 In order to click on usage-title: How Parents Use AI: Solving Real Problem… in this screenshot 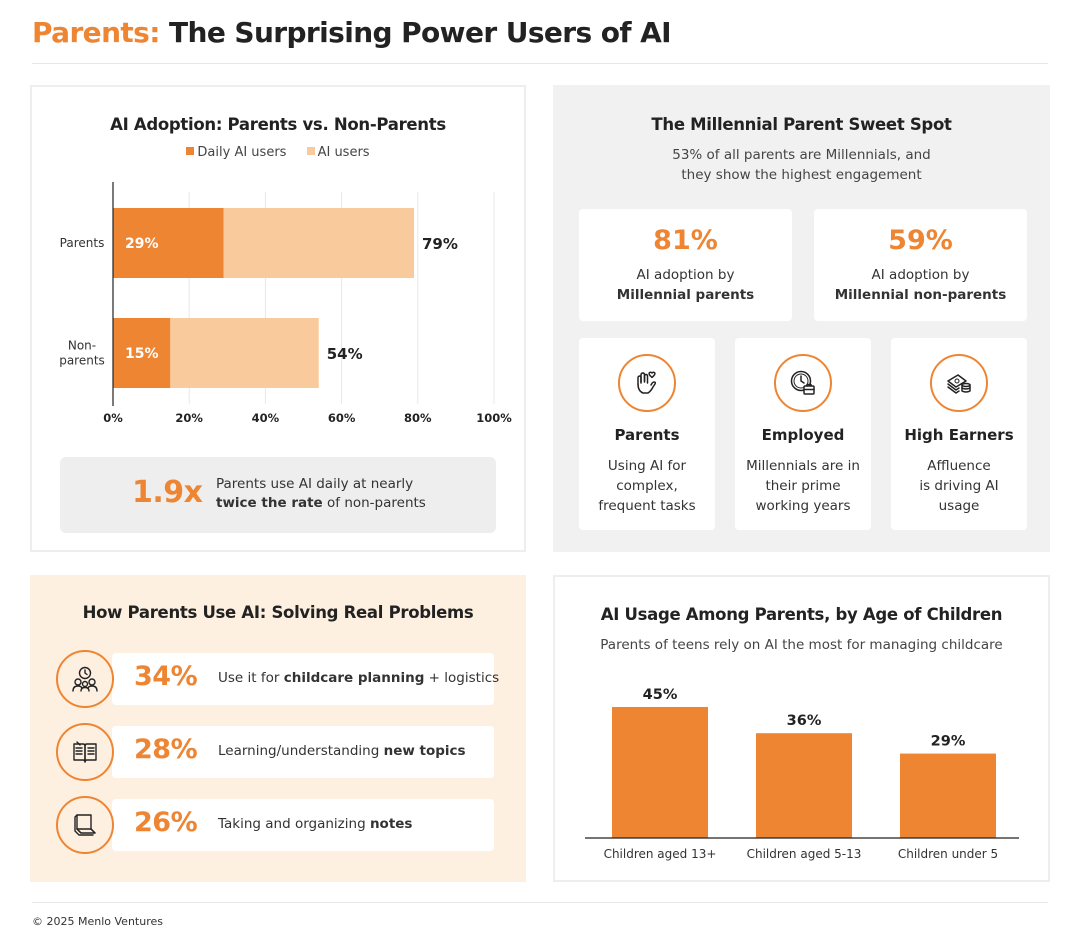, I will do `click(278, 612)`.